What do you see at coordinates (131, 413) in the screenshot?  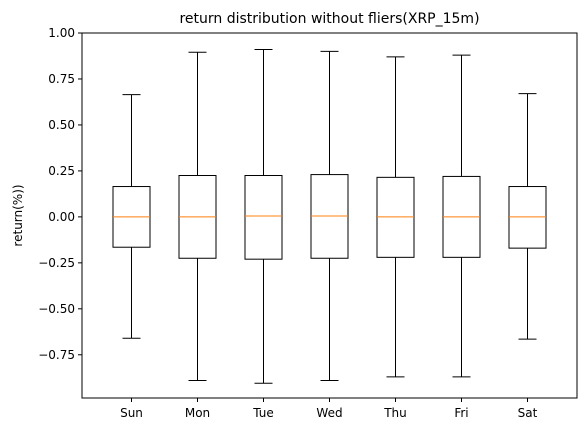 I see `x-tick-label: Sun` at bounding box center [131, 413].